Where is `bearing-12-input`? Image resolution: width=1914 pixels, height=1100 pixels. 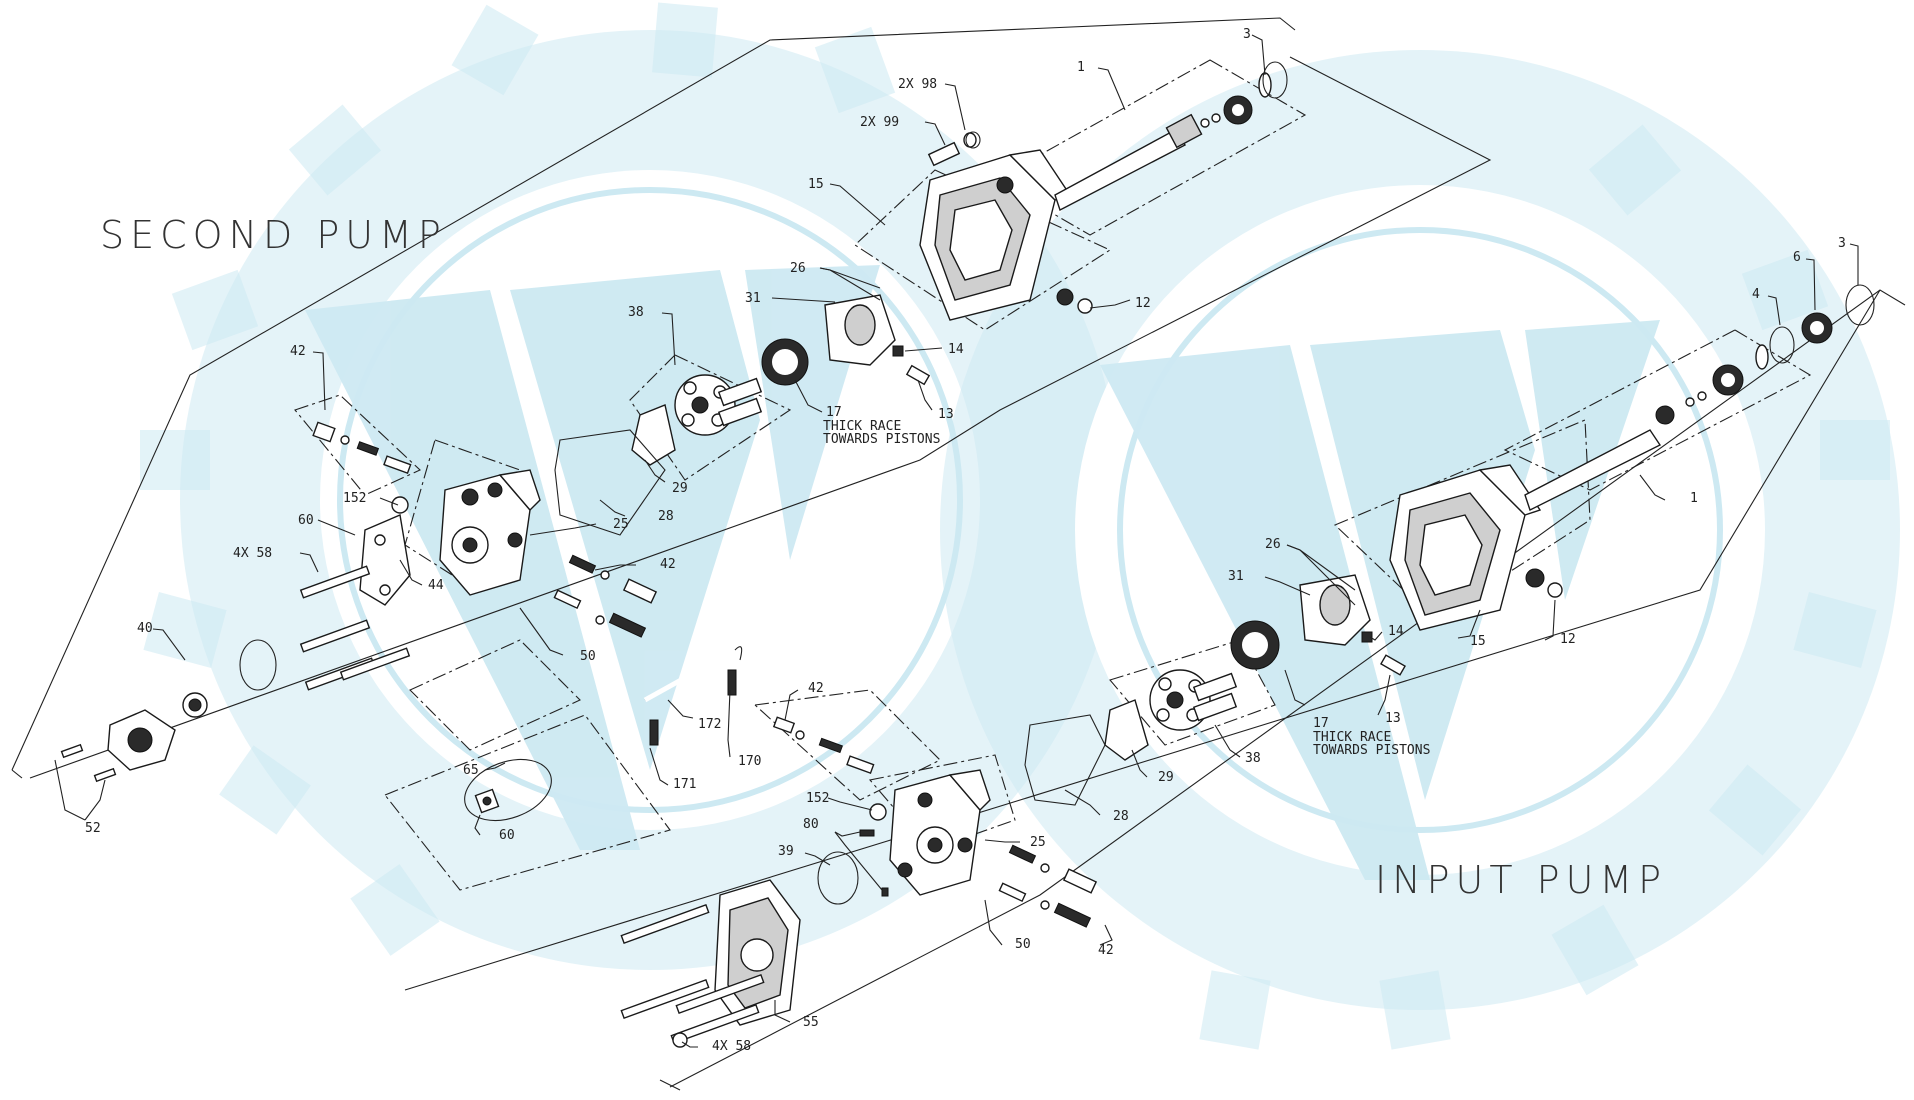
bearing-12-input is located at coordinates (1544, 583).